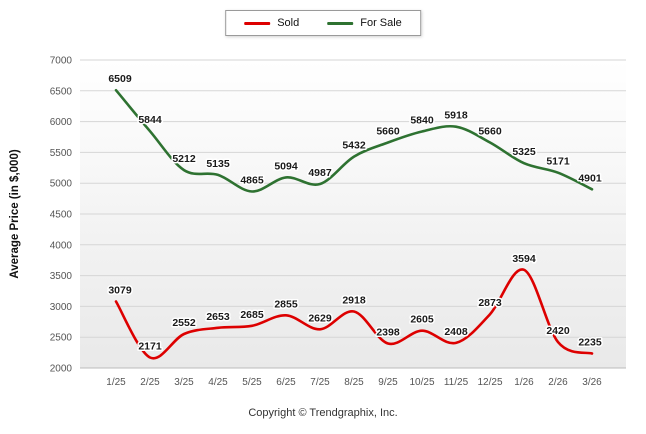 This screenshot has height=434, width=646. Describe the element at coordinates (218, 164) in the screenshot. I see `data-label: 5135` at that location.